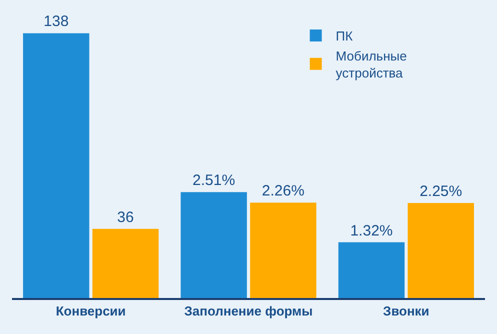 The image size is (497, 334). Describe the element at coordinates (125, 217) in the screenshot. I see `data-label: 36` at that location.